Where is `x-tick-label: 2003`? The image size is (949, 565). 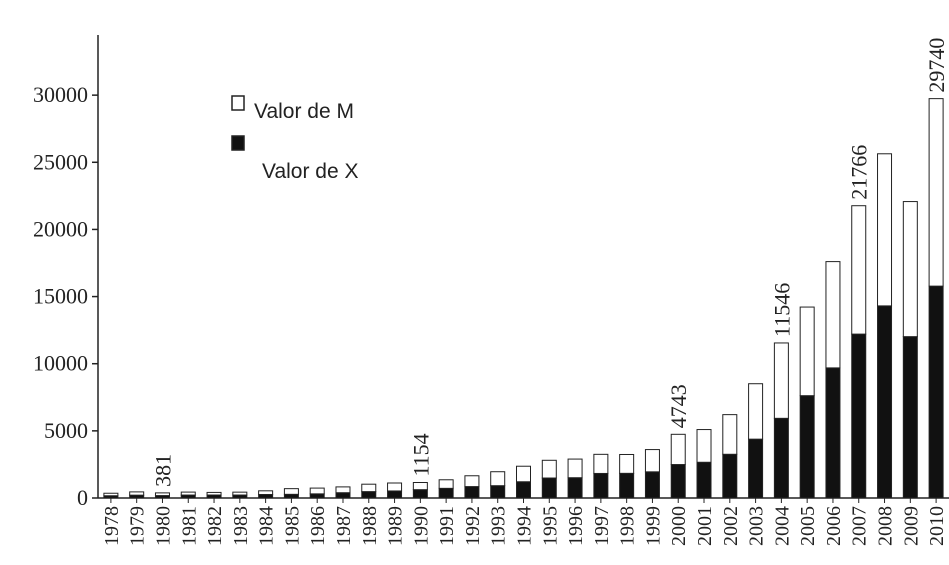
x-tick-label: 2003 is located at coordinates (757, 526).